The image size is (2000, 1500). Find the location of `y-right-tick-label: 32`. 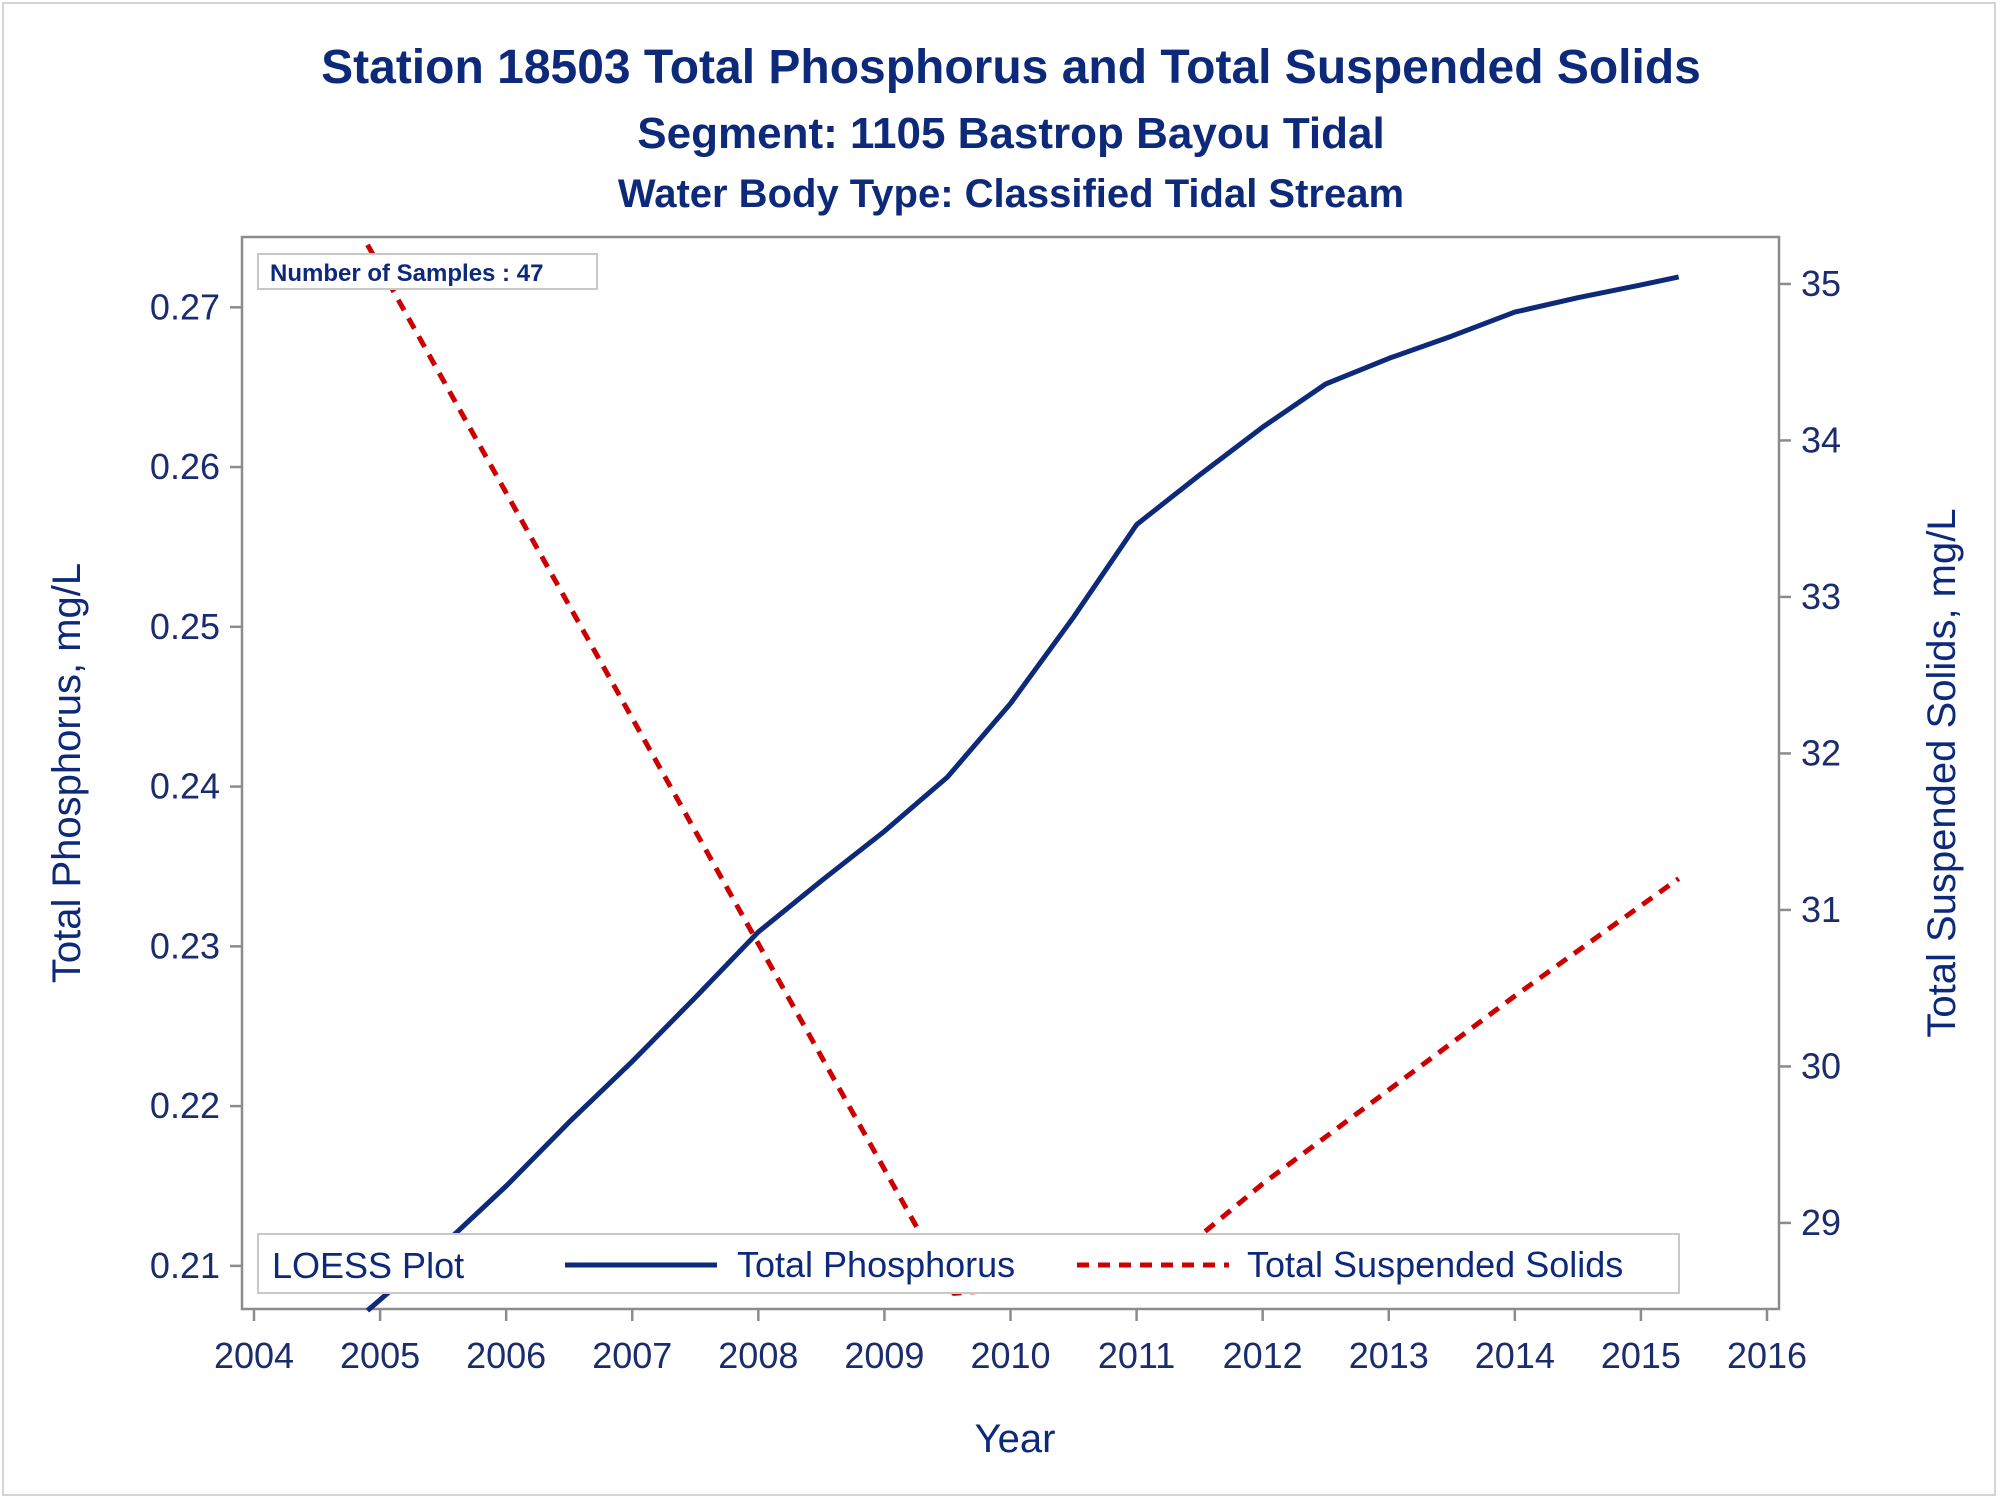

y-right-tick-label: 32 is located at coordinates (1821, 752).